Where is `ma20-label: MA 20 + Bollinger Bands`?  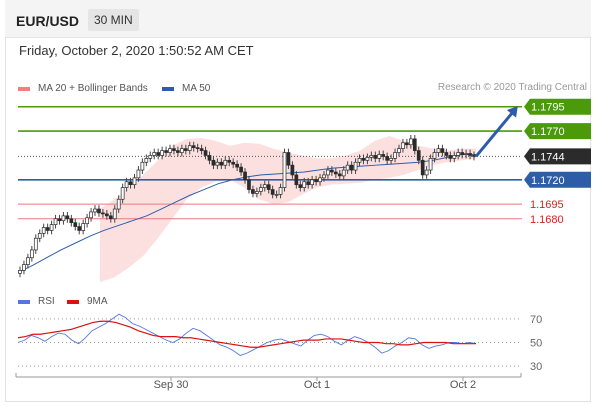
ma20-label: MA 20 + Bollinger Bands is located at coordinates (93, 88).